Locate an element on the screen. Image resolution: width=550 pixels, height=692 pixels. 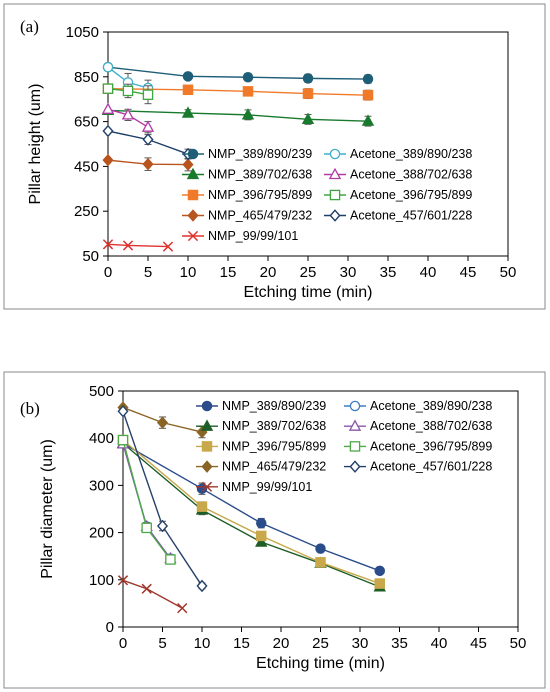
panel-label: (b) is located at coordinates (30, 408).